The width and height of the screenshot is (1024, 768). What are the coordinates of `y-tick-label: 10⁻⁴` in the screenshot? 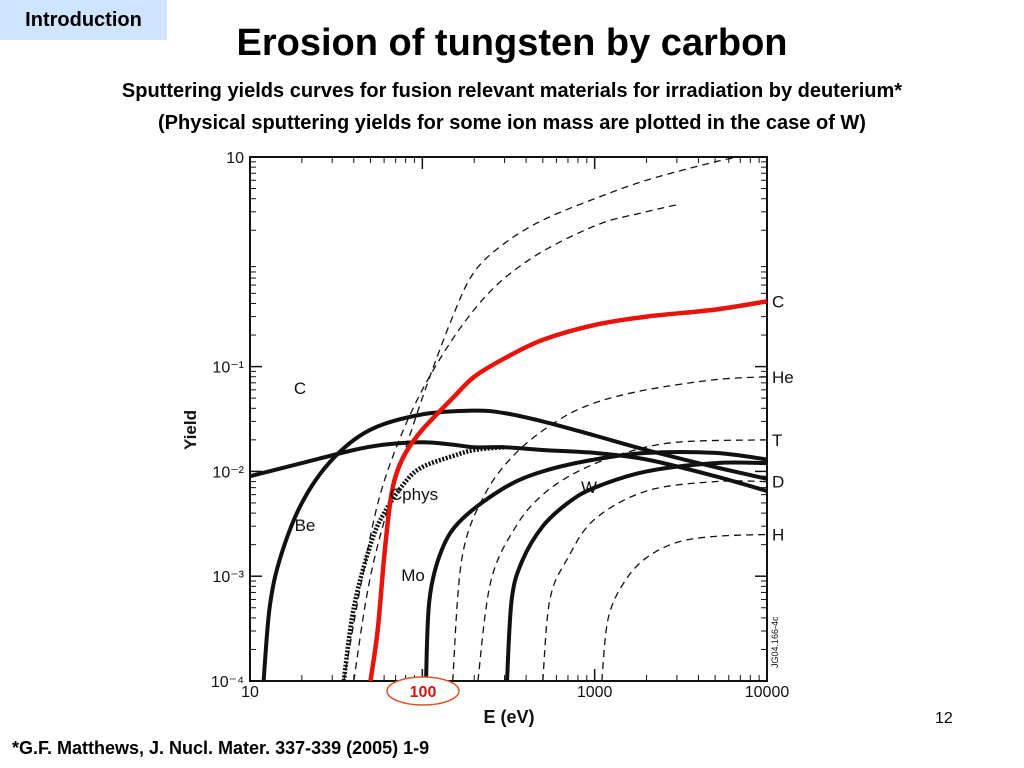 It's located at (227, 682).